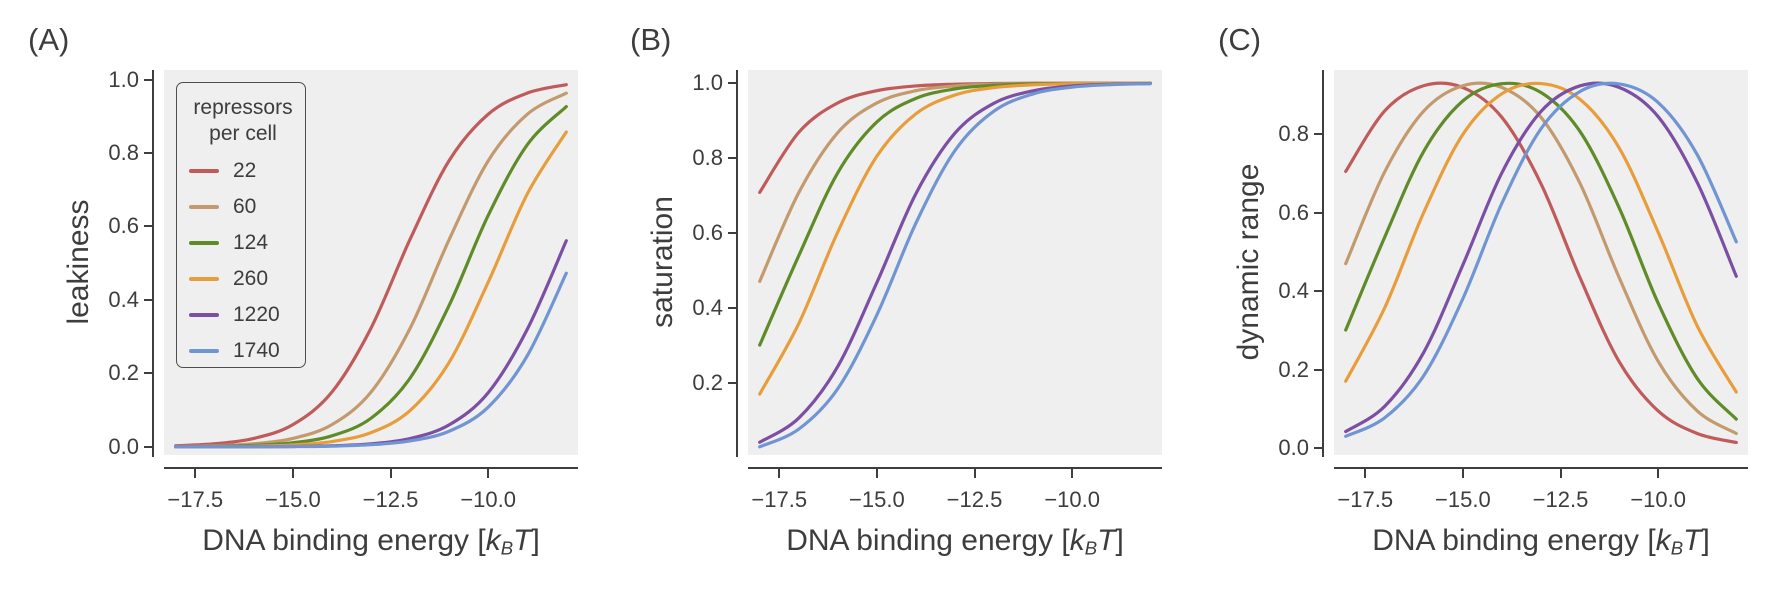 This screenshot has height=609, width=1779. I want to click on legend-label: 1740, so click(256, 350).